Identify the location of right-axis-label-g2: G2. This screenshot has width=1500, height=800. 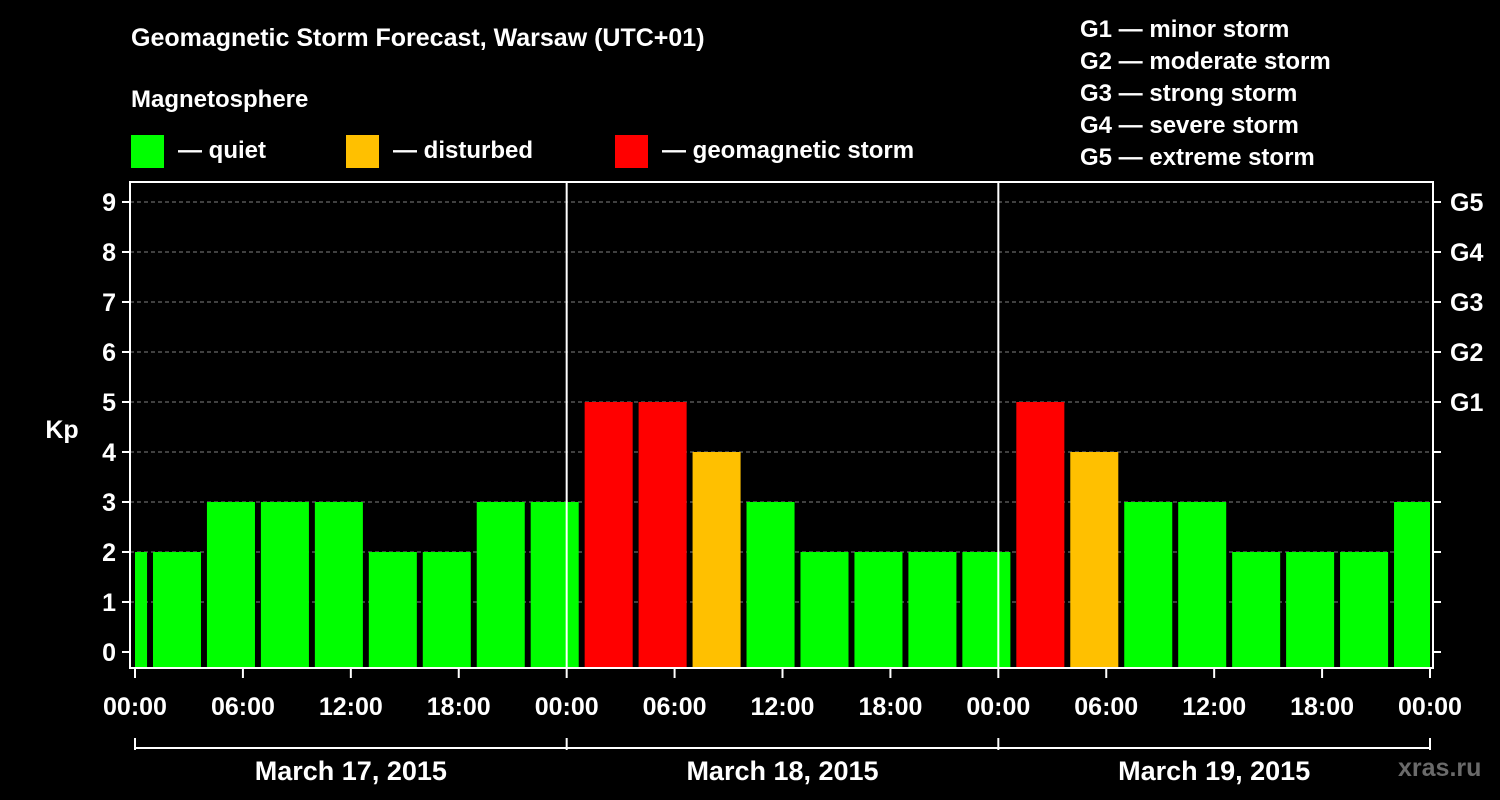
(1466, 353).